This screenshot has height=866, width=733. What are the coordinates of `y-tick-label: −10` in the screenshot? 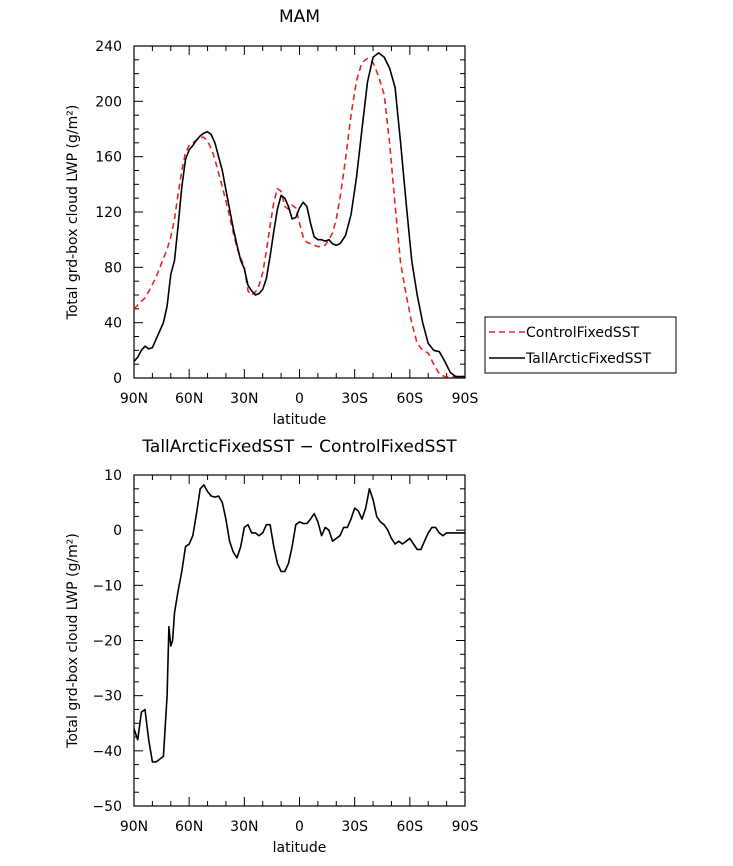 It's located at (107, 586).